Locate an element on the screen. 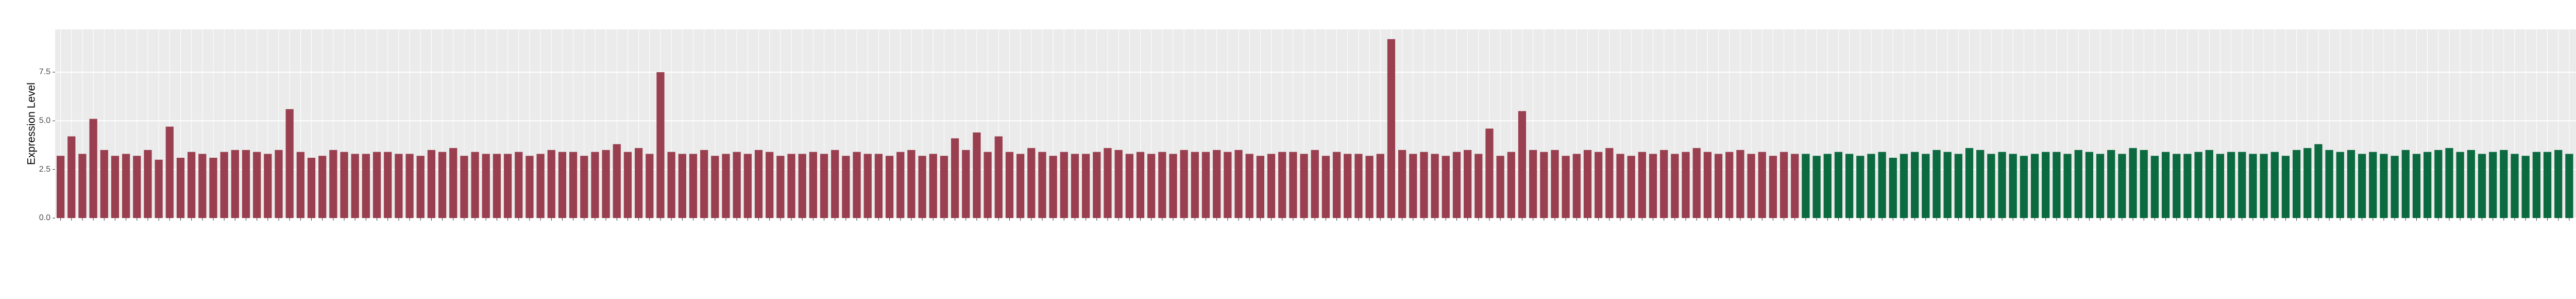 The image size is (2576, 299). y-tick-label: 2.5 is located at coordinates (44, 169).